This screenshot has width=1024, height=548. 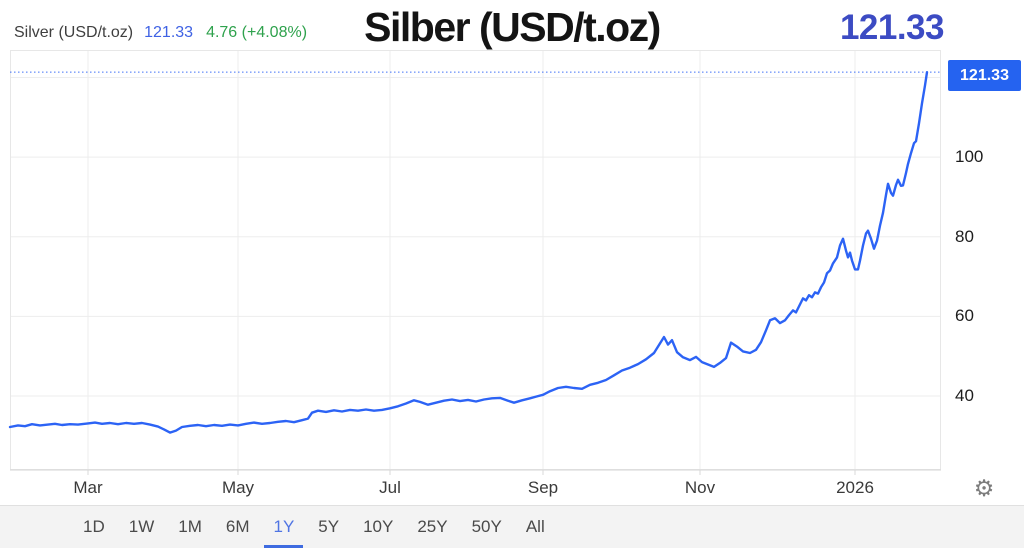 I want to click on quote-summary: Silver (USD/t.oz) 121.33 4.76 (+4.08%), so click(x=160, y=33).